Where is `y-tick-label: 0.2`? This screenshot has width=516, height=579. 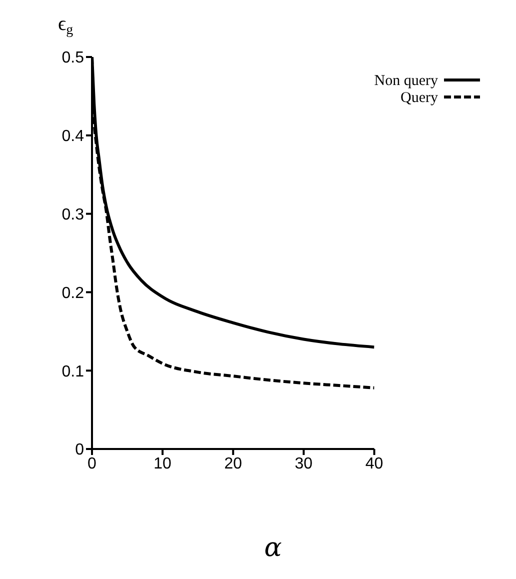 y-tick-label: 0.2 is located at coordinates (73, 293).